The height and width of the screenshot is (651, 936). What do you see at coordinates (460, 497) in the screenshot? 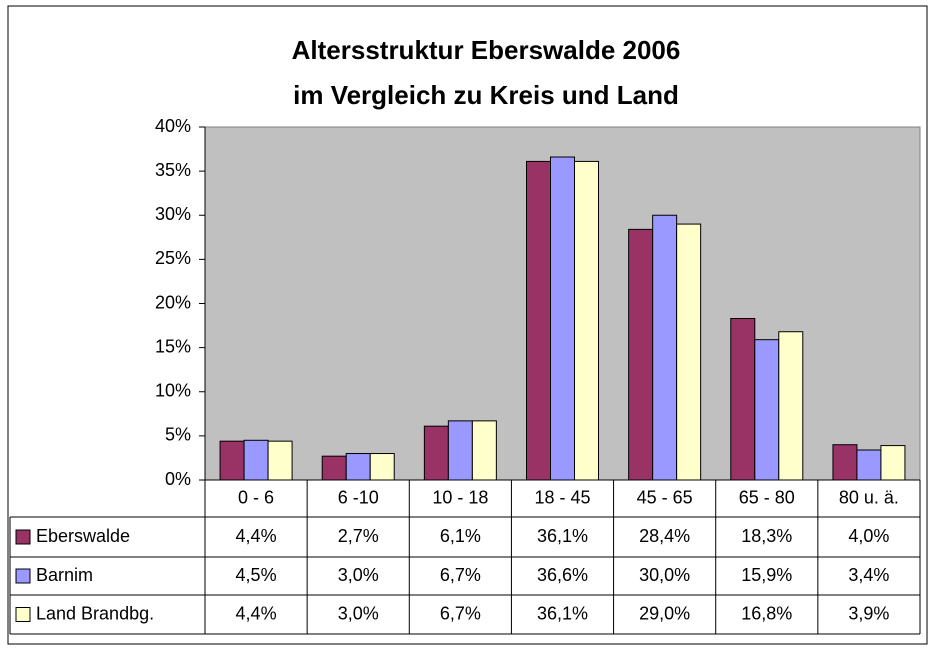
I see `x-tick-label: 10 - 18` at bounding box center [460, 497].